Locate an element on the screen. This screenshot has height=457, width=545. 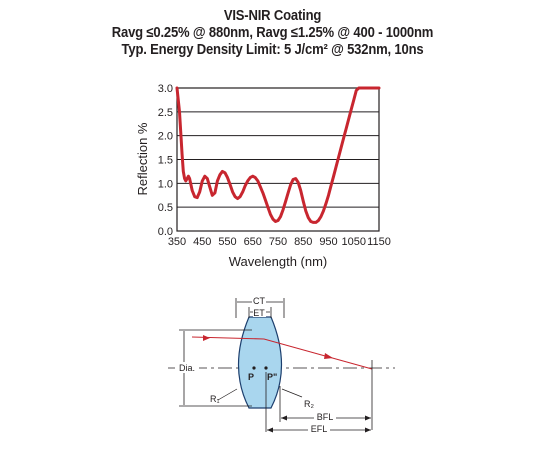
x-tick-label: 950 is located at coordinates (328, 242).